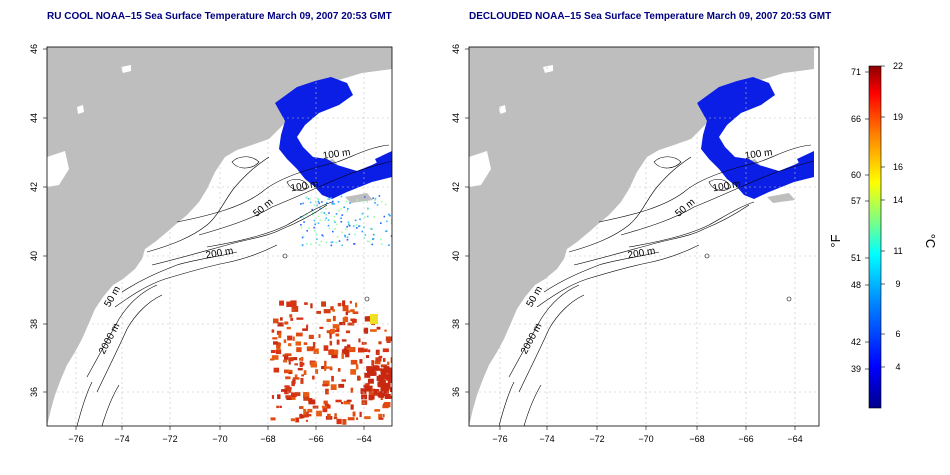 The width and height of the screenshot is (950, 475). I want to click on x-tick-label: −68, so click(696, 439).